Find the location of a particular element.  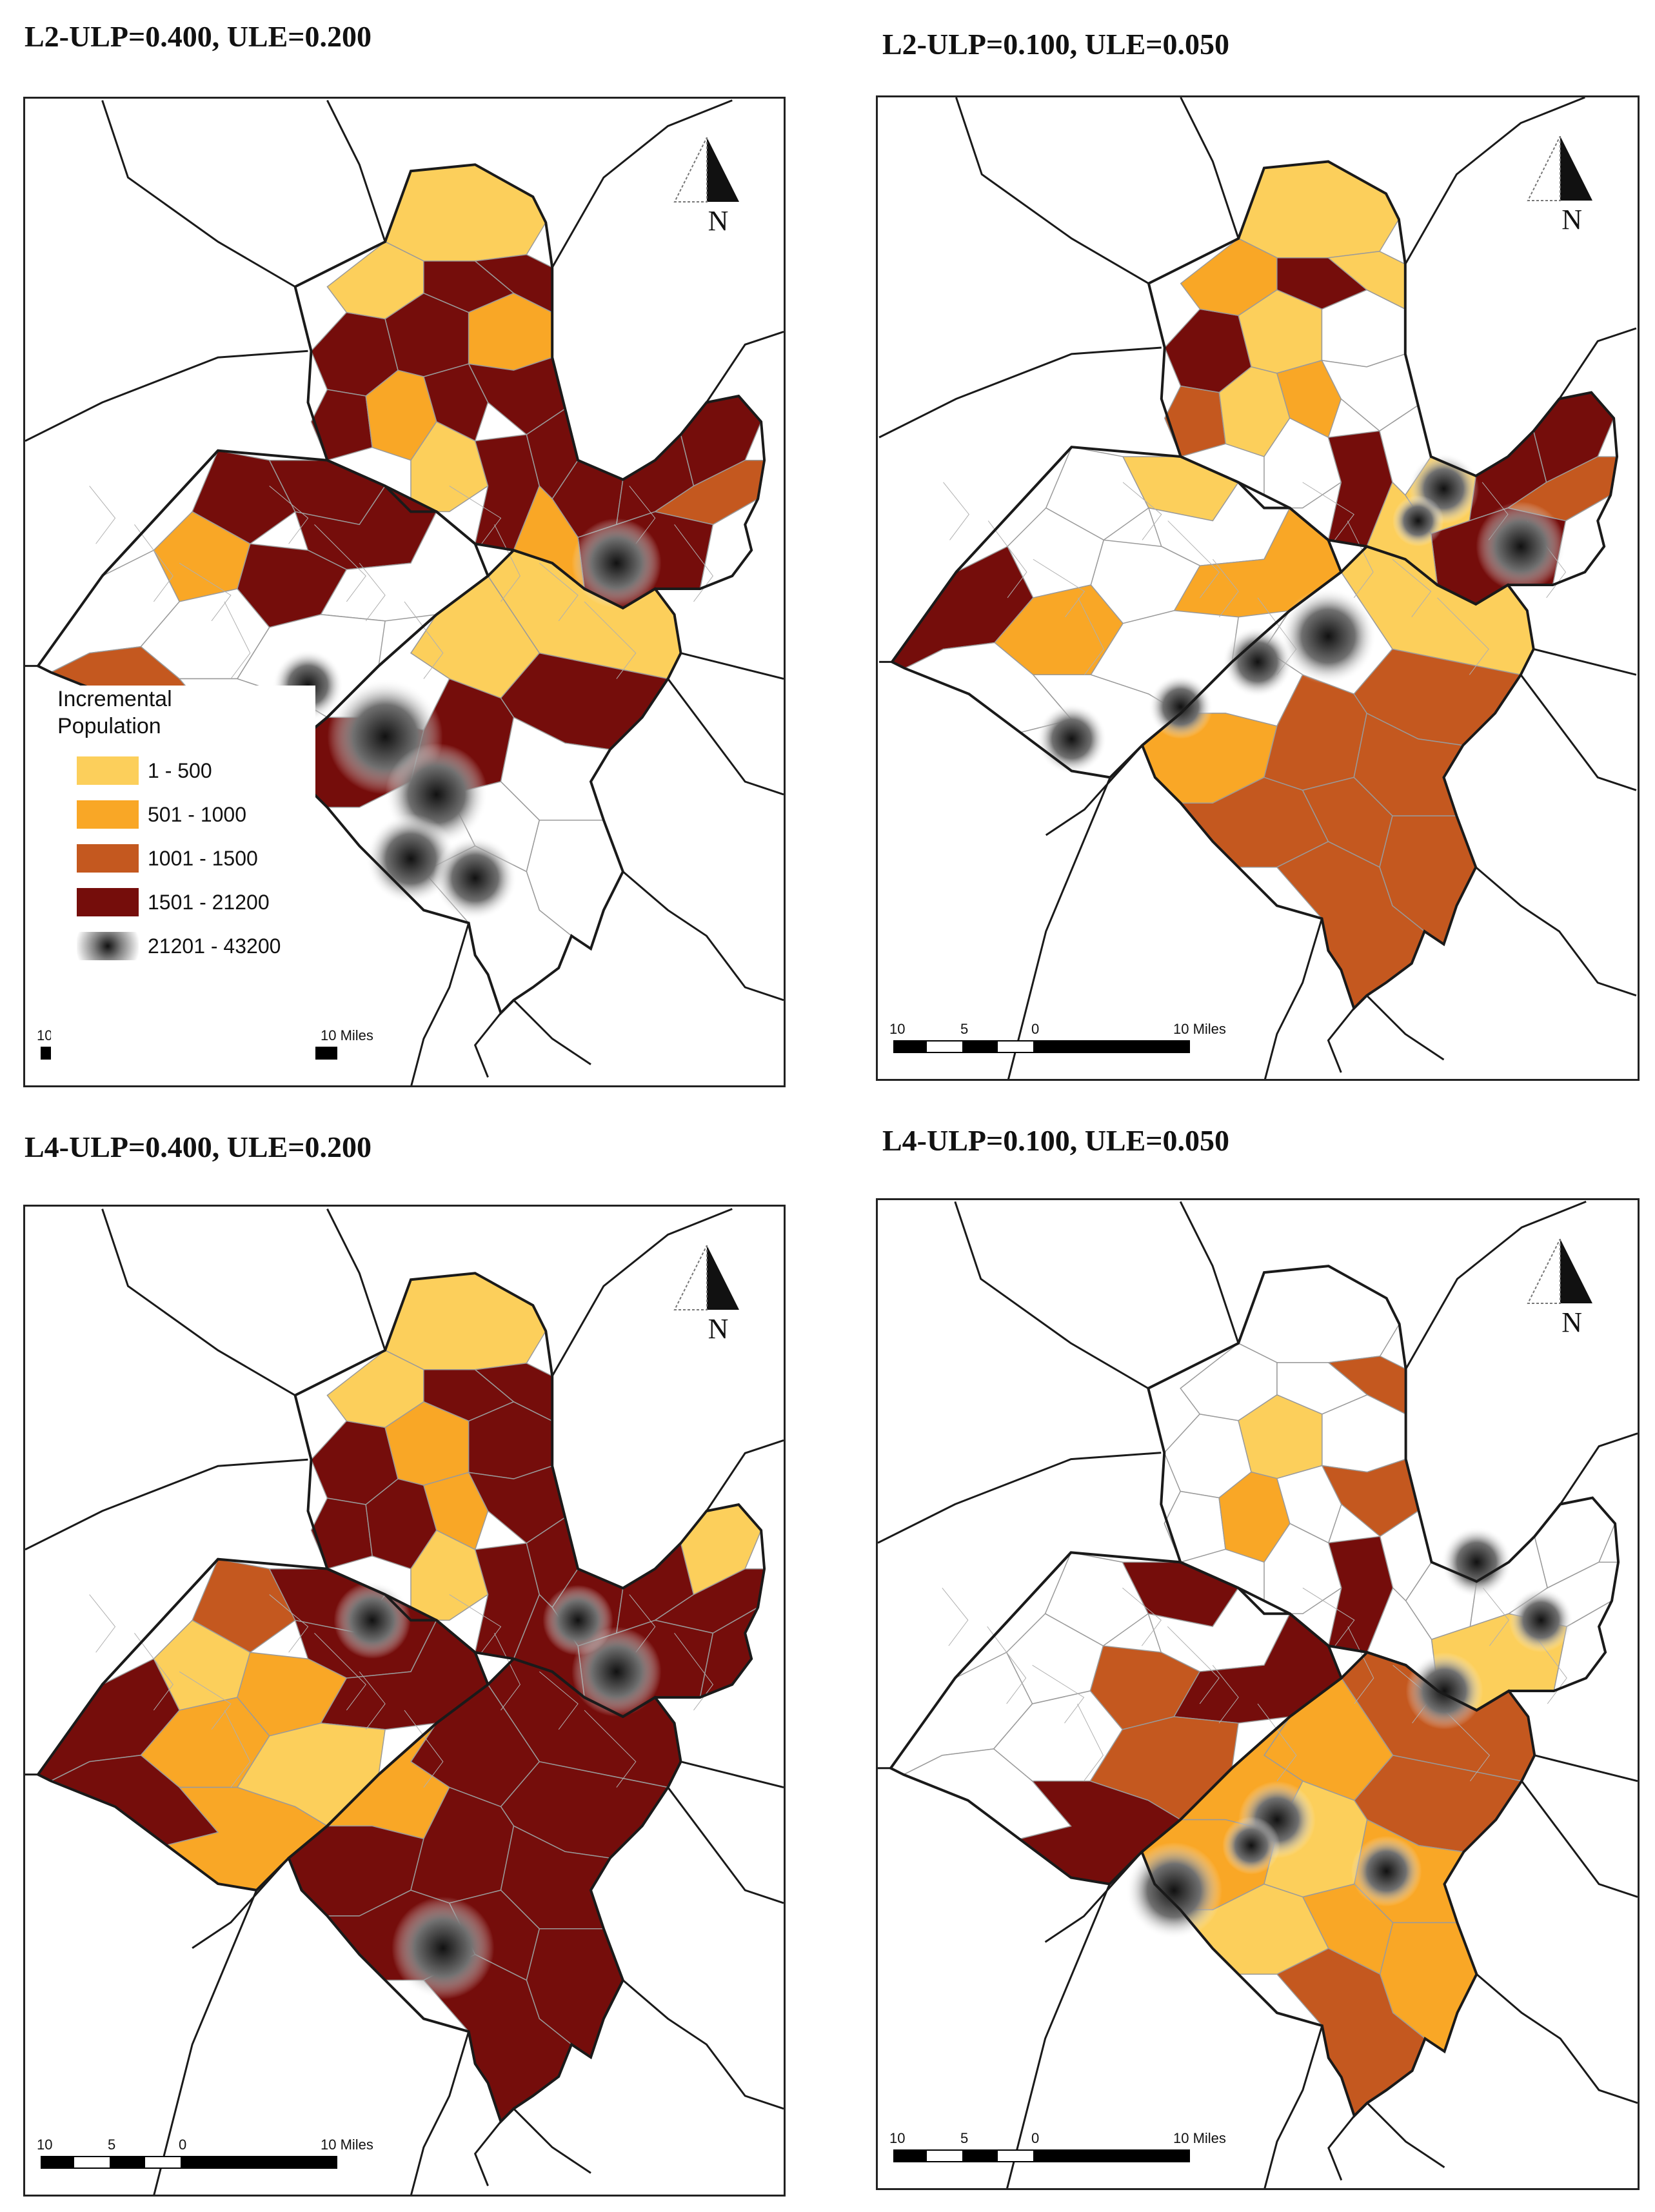

panel-title-1: L2-ULP=0.400, ULE=0.200 is located at coordinates (198, 36).